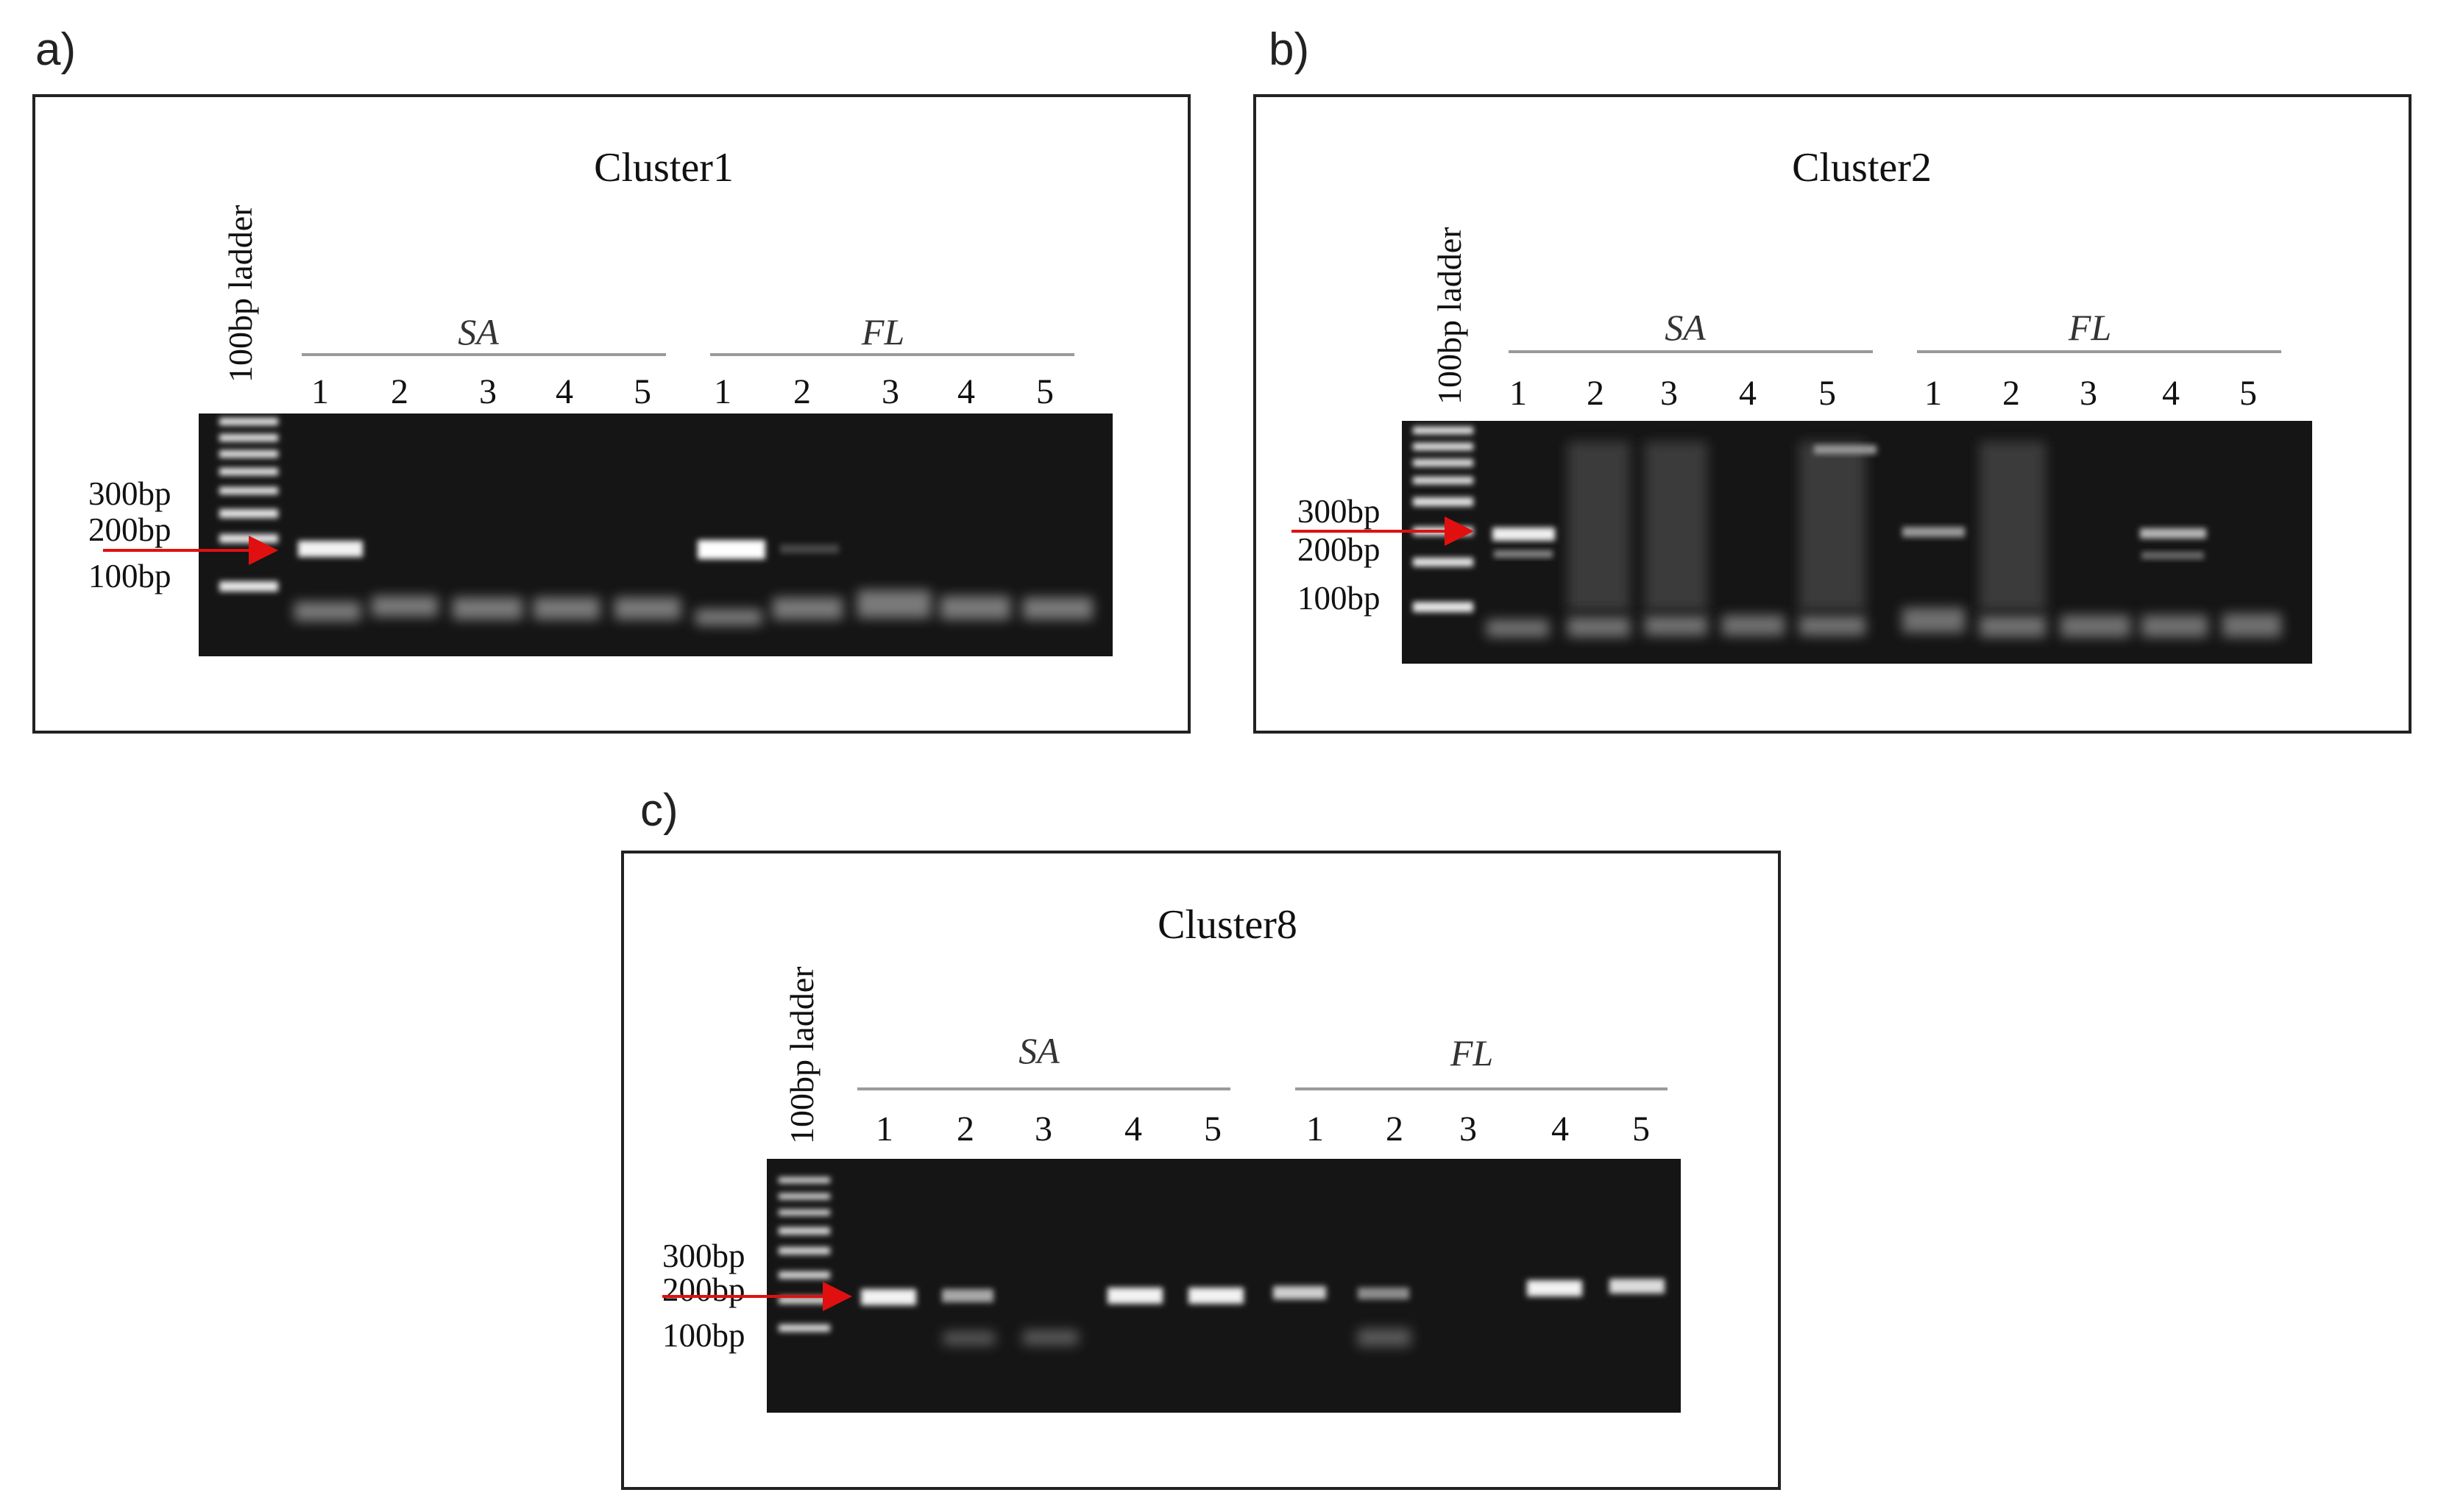 This screenshot has height=1512, width=2438. I want to click on panel-letter: c), so click(659, 810).